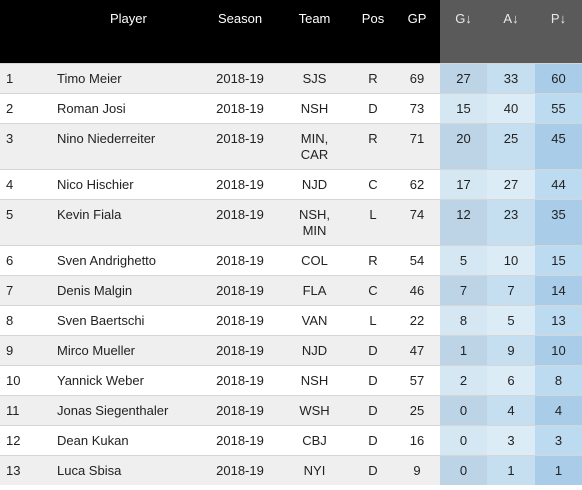 The image size is (582, 490). Describe the element at coordinates (558, 320) in the screenshot. I see `cell-p: 13` at that location.